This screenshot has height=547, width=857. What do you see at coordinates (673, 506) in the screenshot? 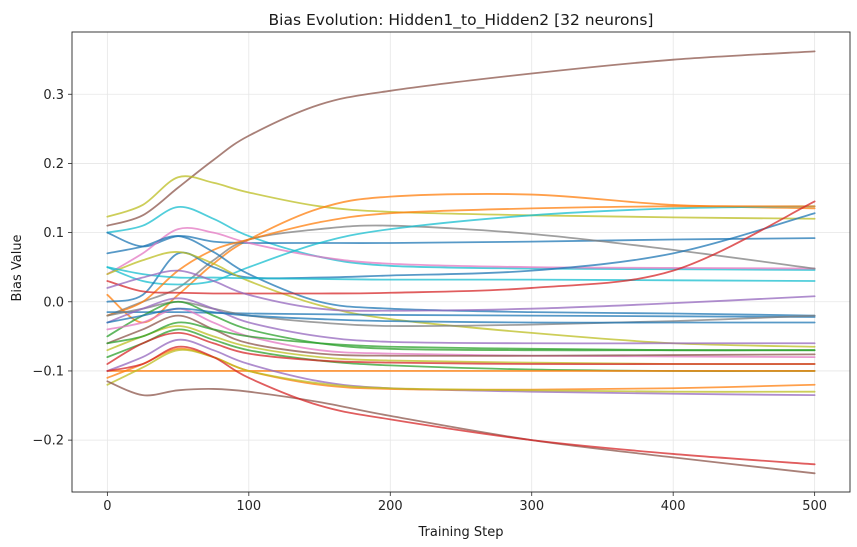
I see `x-tick-label: 400` at bounding box center [673, 506].